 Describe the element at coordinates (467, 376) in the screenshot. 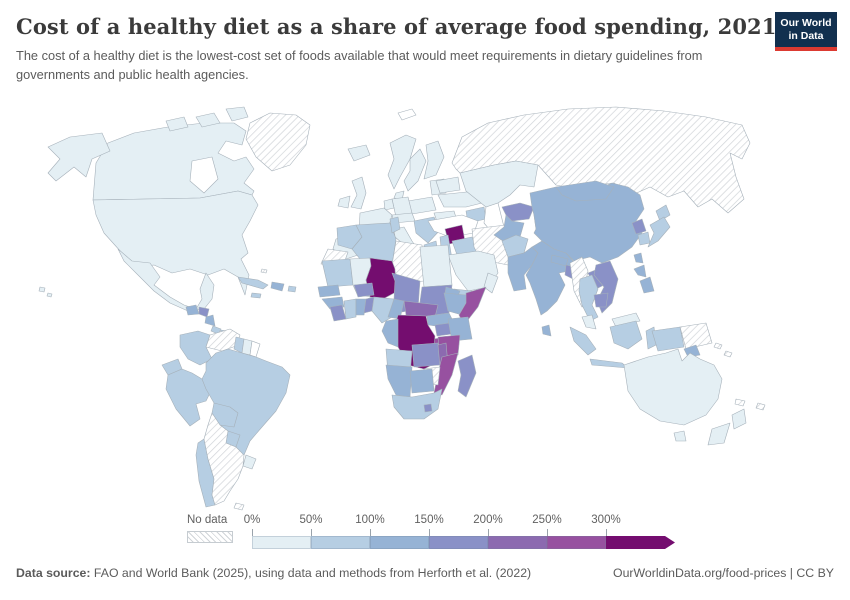

I see `country-madagascar` at that location.